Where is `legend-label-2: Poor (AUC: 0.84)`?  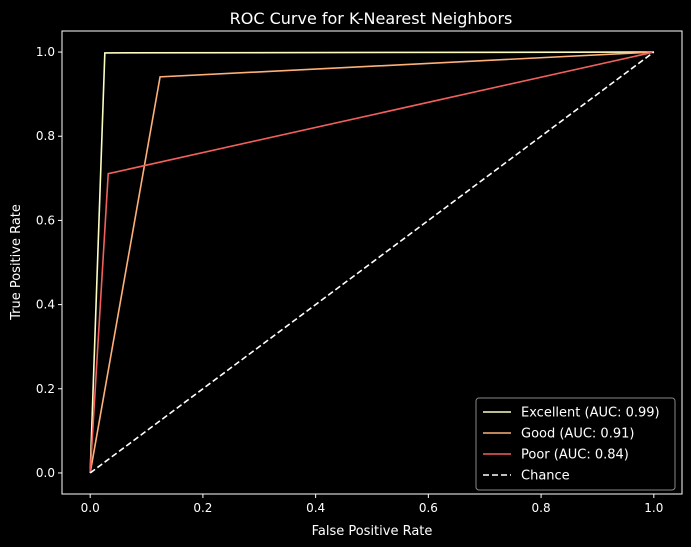
legend-label-2: Poor (AUC: 0.84) is located at coordinates (575, 455).